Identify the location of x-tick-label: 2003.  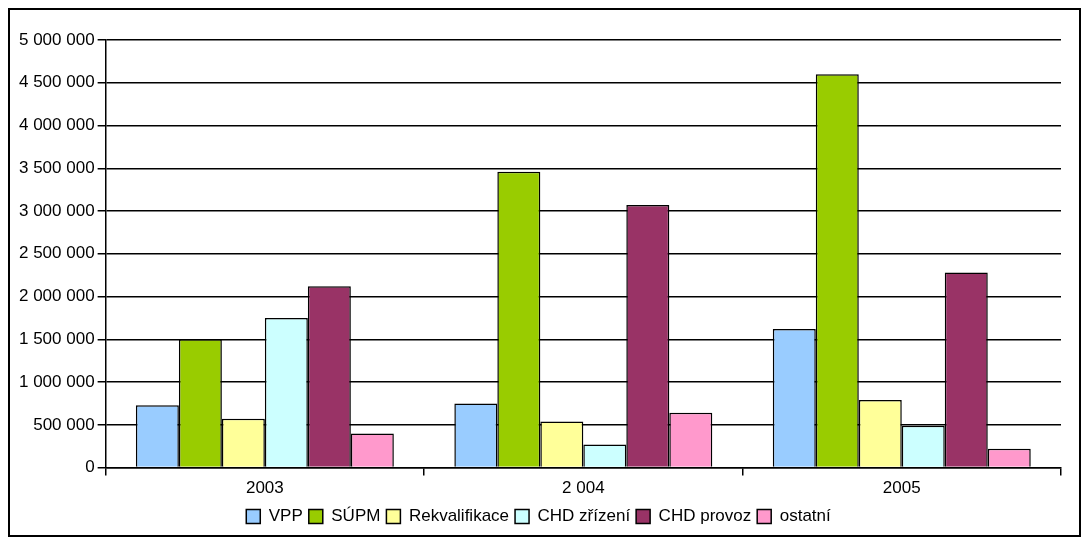
(264, 488).